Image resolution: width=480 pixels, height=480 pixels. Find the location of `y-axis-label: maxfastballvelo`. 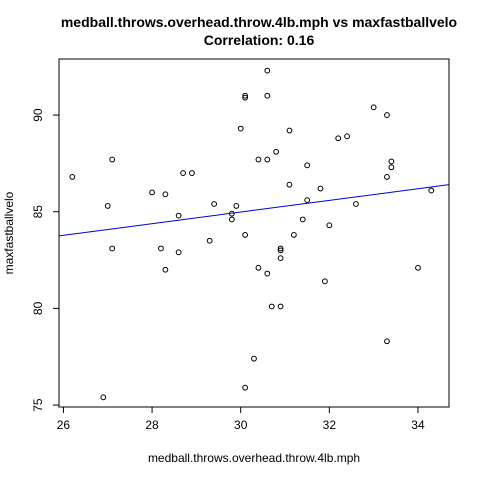

y-axis-label: maxfastballvelo is located at coordinates (9, 232).